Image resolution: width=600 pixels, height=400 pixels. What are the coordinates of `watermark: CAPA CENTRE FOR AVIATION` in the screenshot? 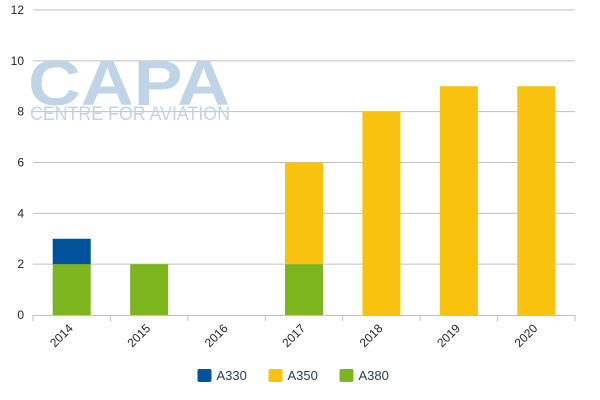 It's located at (129, 86).